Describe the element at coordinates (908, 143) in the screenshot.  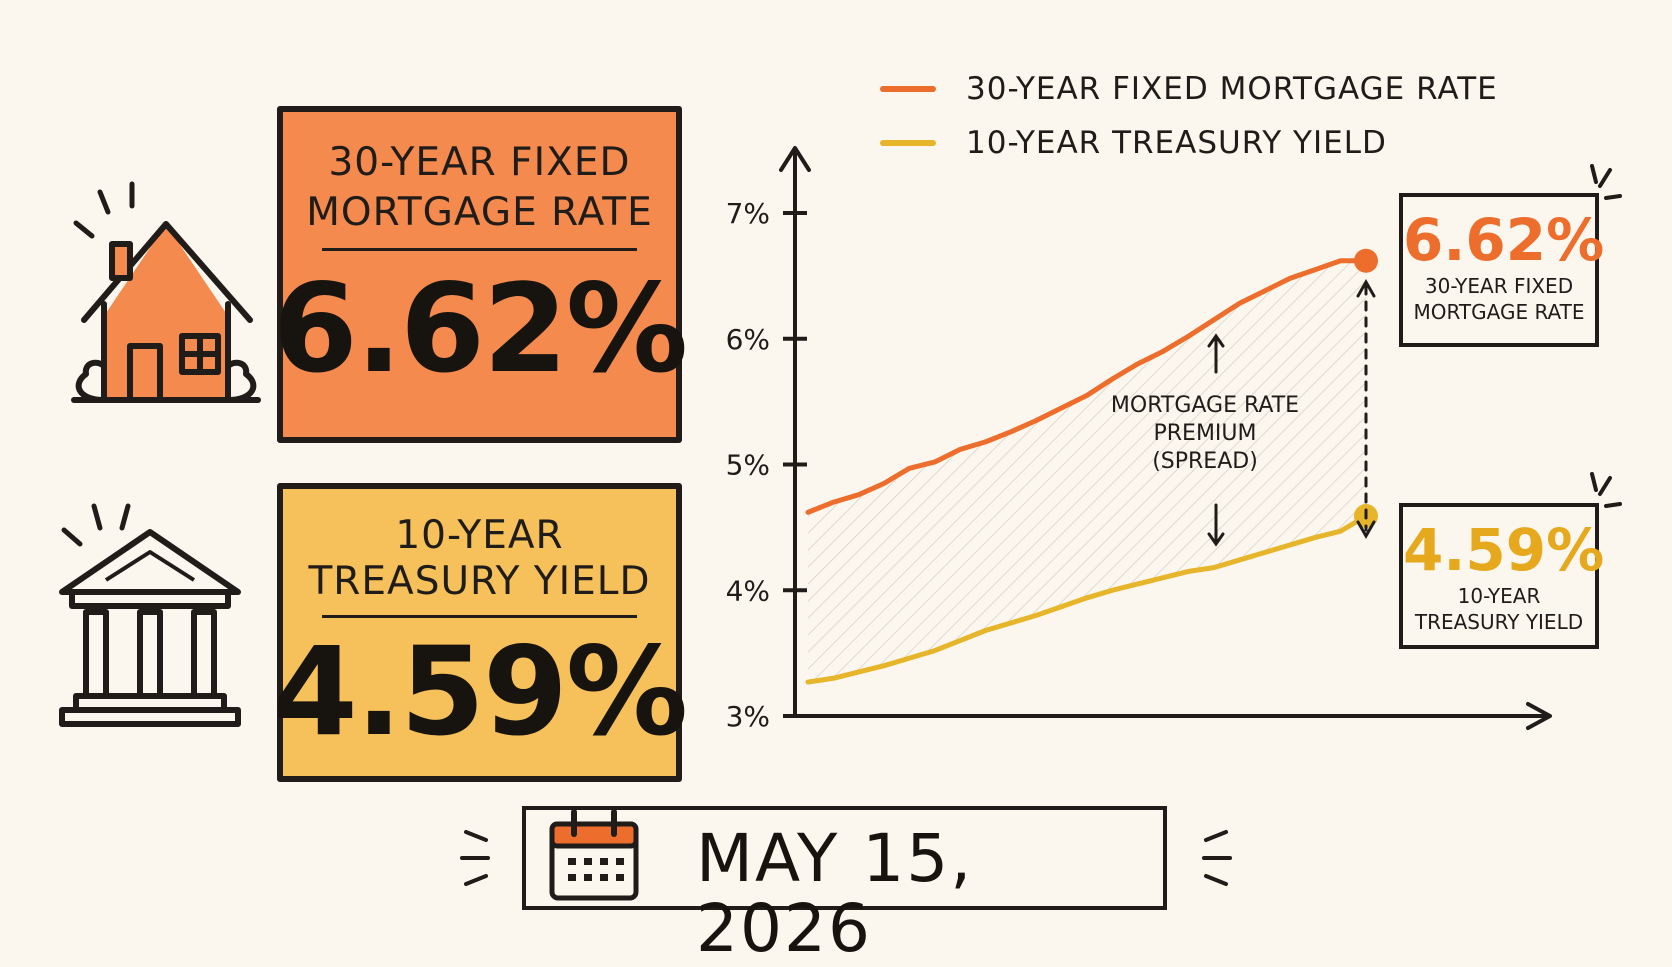
I see `legend-swatch-treasury` at that location.